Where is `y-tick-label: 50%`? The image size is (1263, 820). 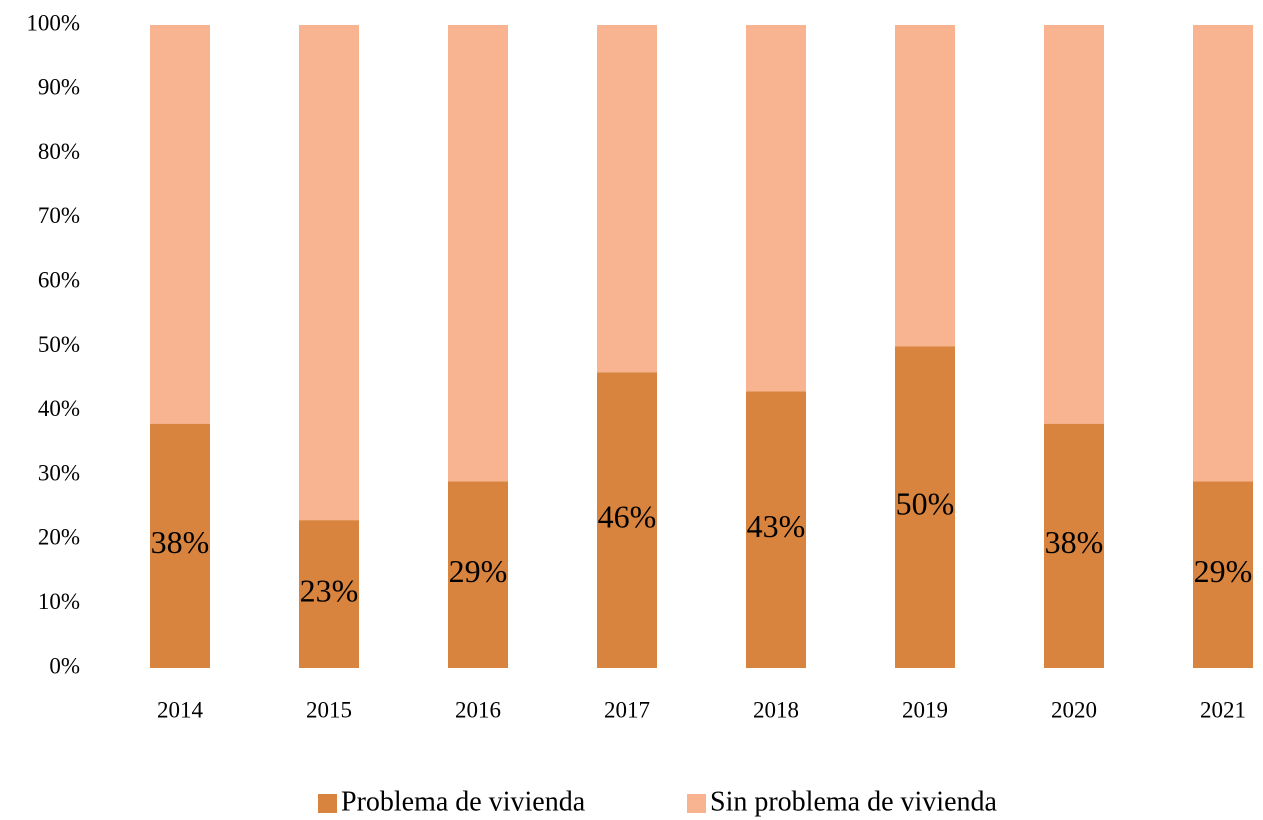 y-tick-label: 50% is located at coordinates (59, 344).